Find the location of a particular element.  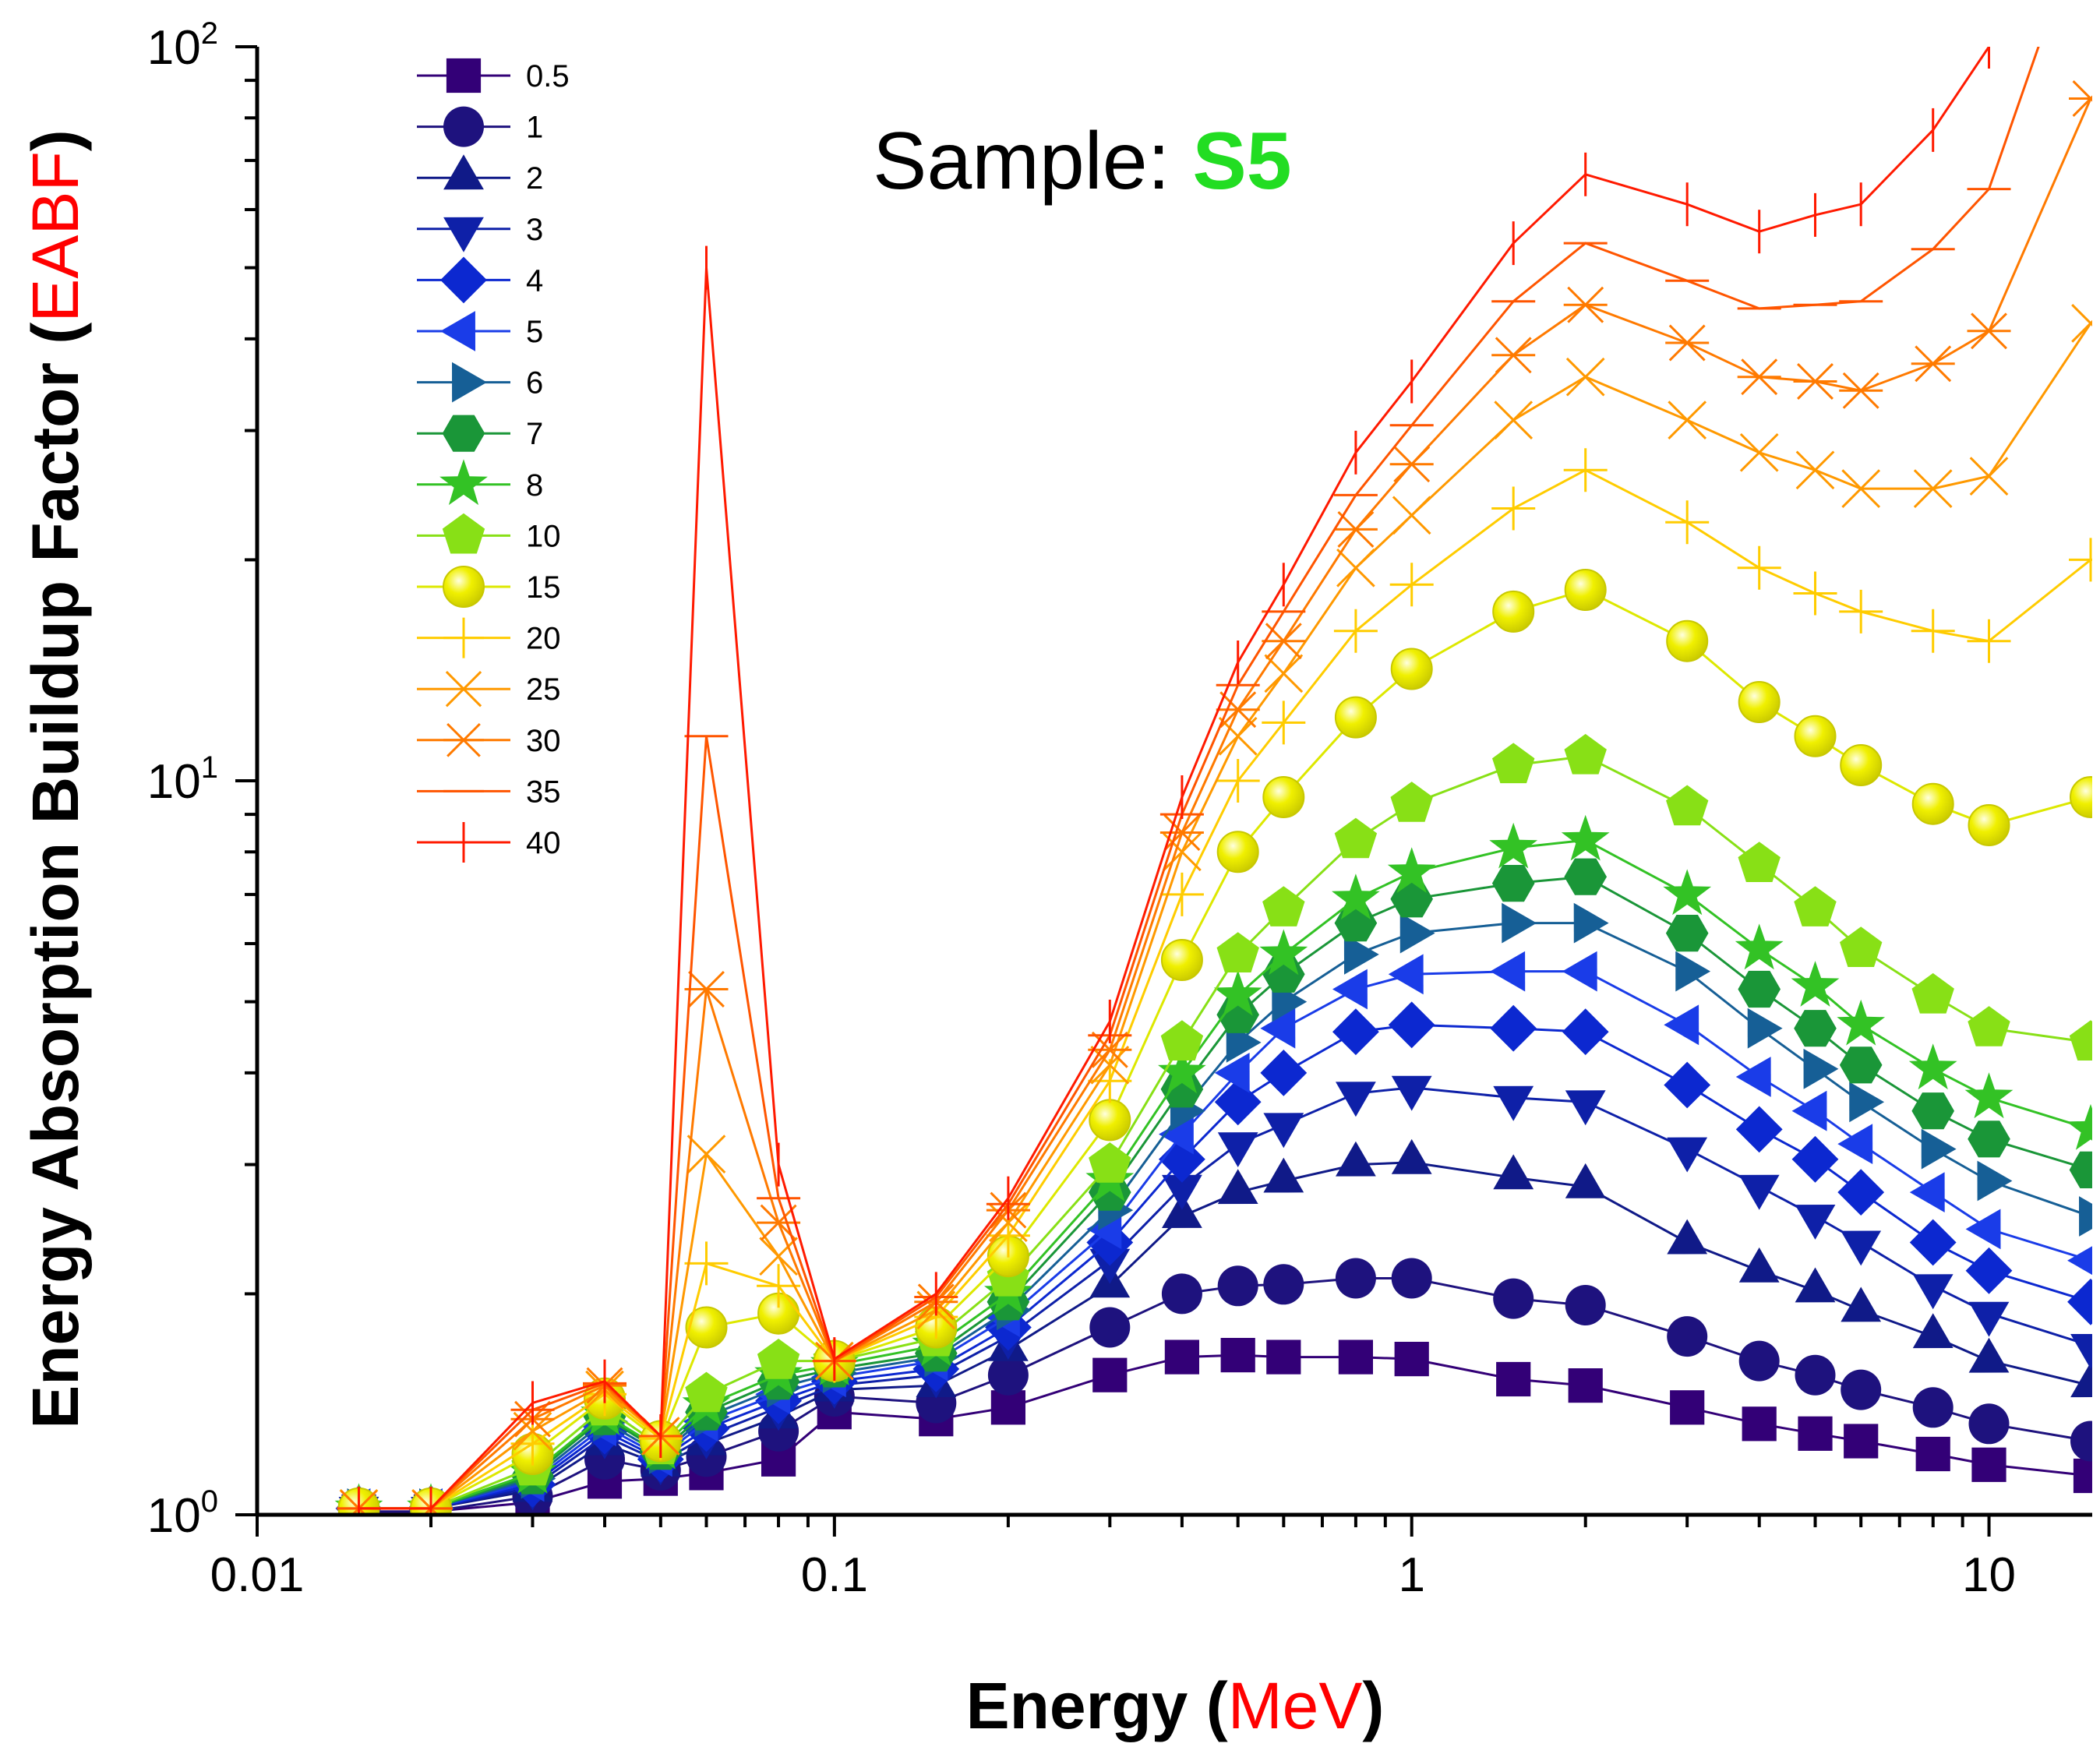

data-point-0.5-23 is located at coordinates (1989, 1464).